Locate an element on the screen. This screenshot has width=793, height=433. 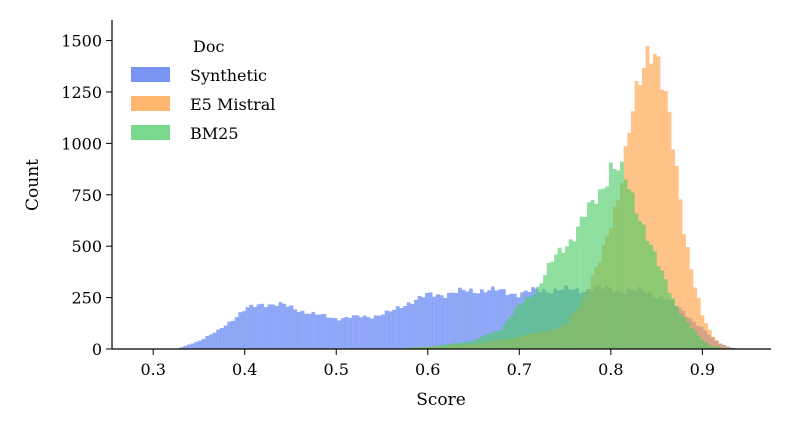
legend: Doc Synthetic E5 Mistral BM25 is located at coordinates (203, 90).